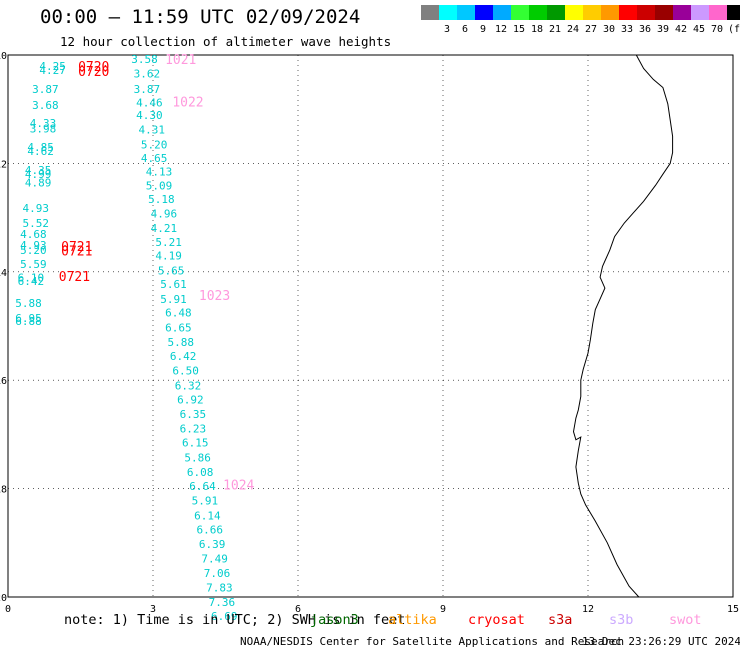 This screenshot has height=650, width=740. I want to click on y-tick-label: -12, so click(3, 164).